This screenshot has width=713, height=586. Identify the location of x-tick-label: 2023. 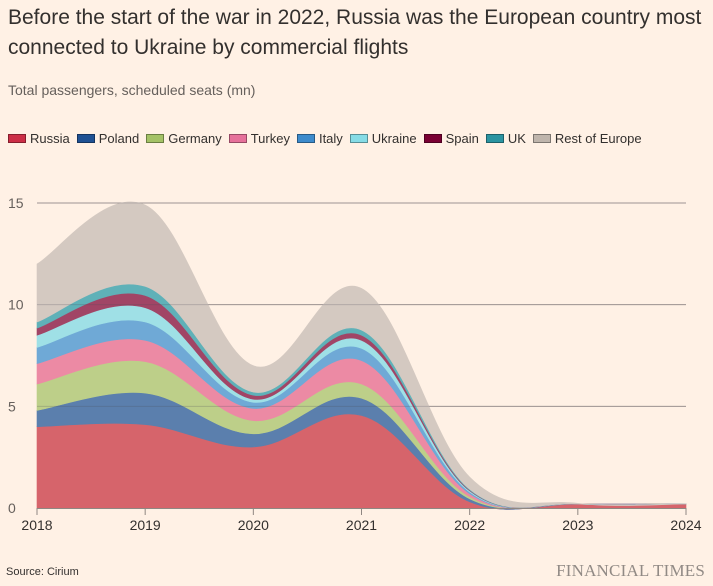
(577, 525).